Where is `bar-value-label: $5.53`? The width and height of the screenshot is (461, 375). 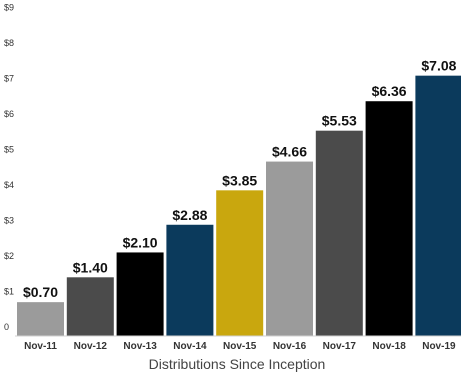 bar-value-label: $5.53 is located at coordinates (339, 121).